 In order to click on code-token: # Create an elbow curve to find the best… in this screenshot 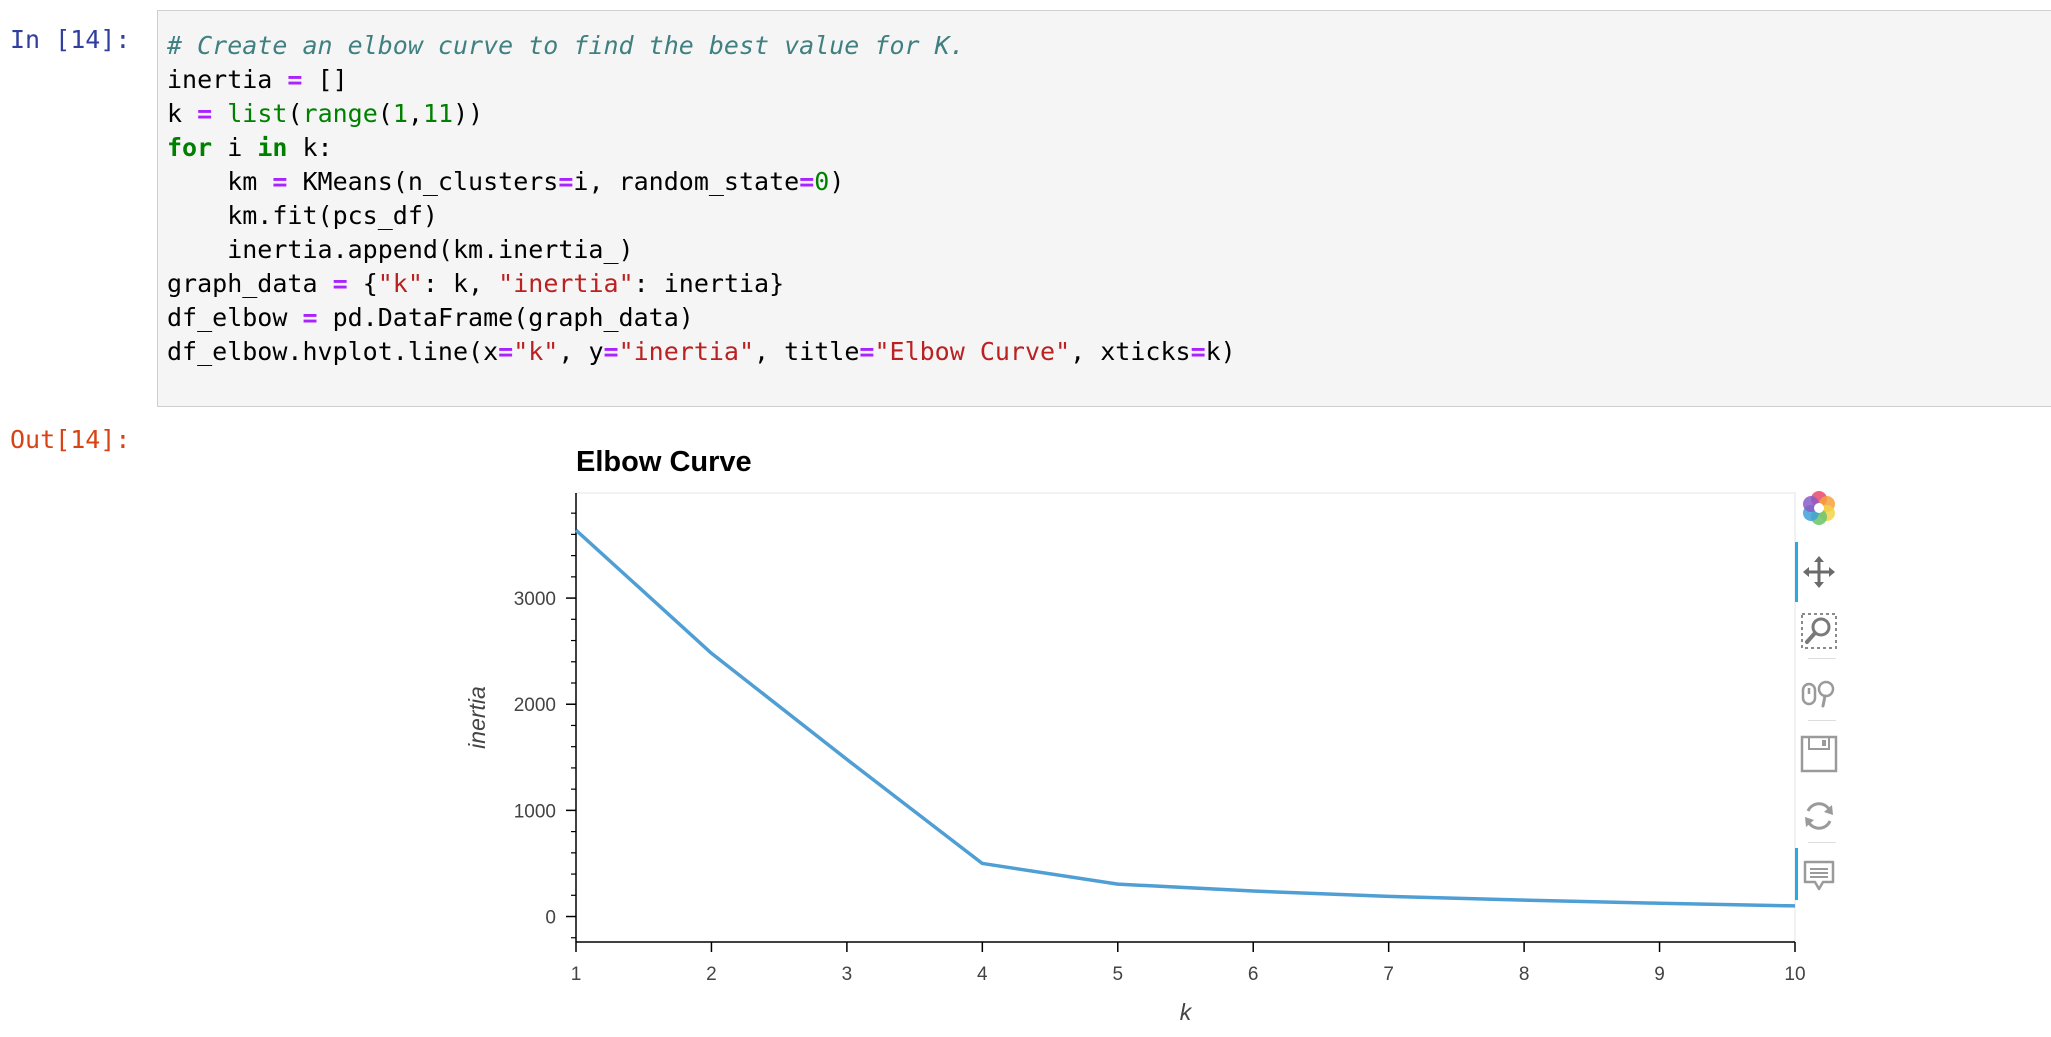, I will do `click(566, 45)`.